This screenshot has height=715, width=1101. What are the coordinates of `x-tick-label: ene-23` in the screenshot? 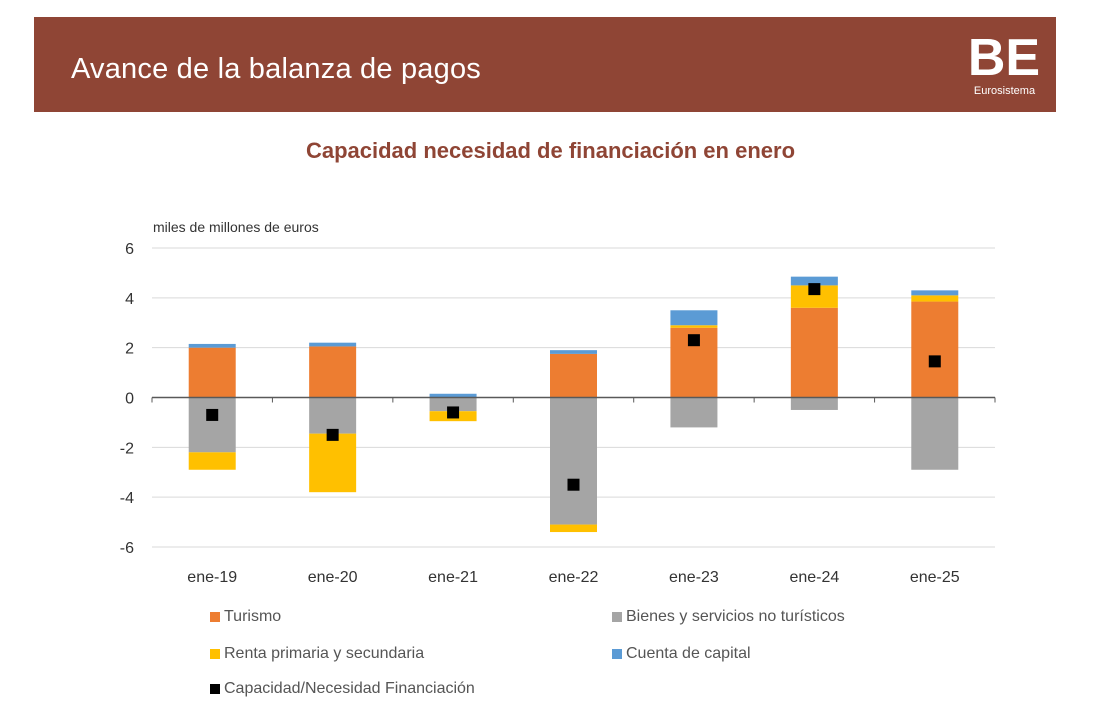 It's located at (694, 577).